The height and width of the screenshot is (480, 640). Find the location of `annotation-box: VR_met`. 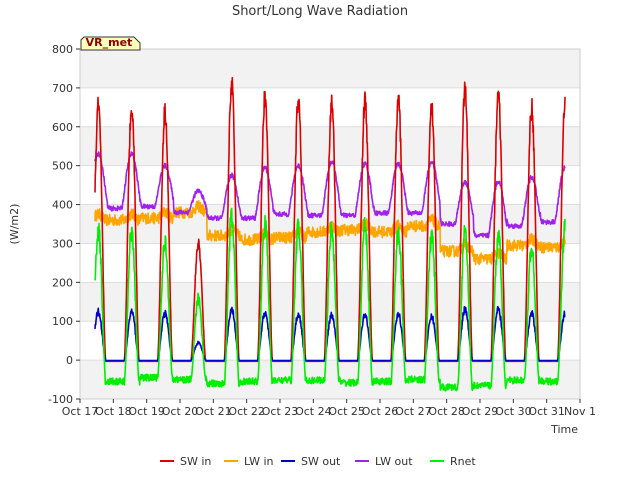

annotation-box: VR_met is located at coordinates (110, 43).